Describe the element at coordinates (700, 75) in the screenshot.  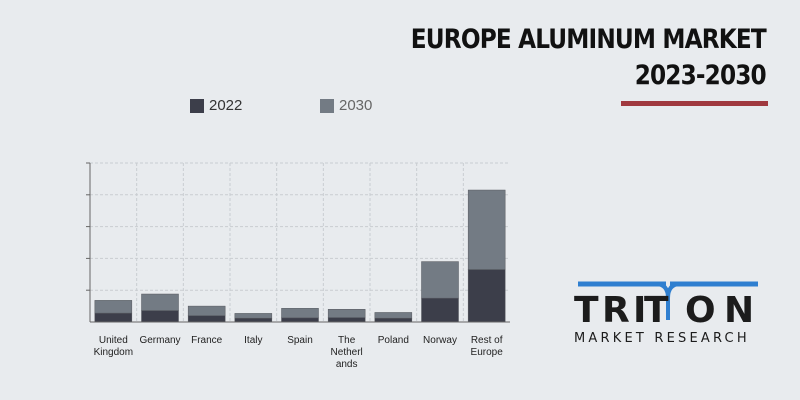
I see `chart-title-line2: 2023-2030` at that location.